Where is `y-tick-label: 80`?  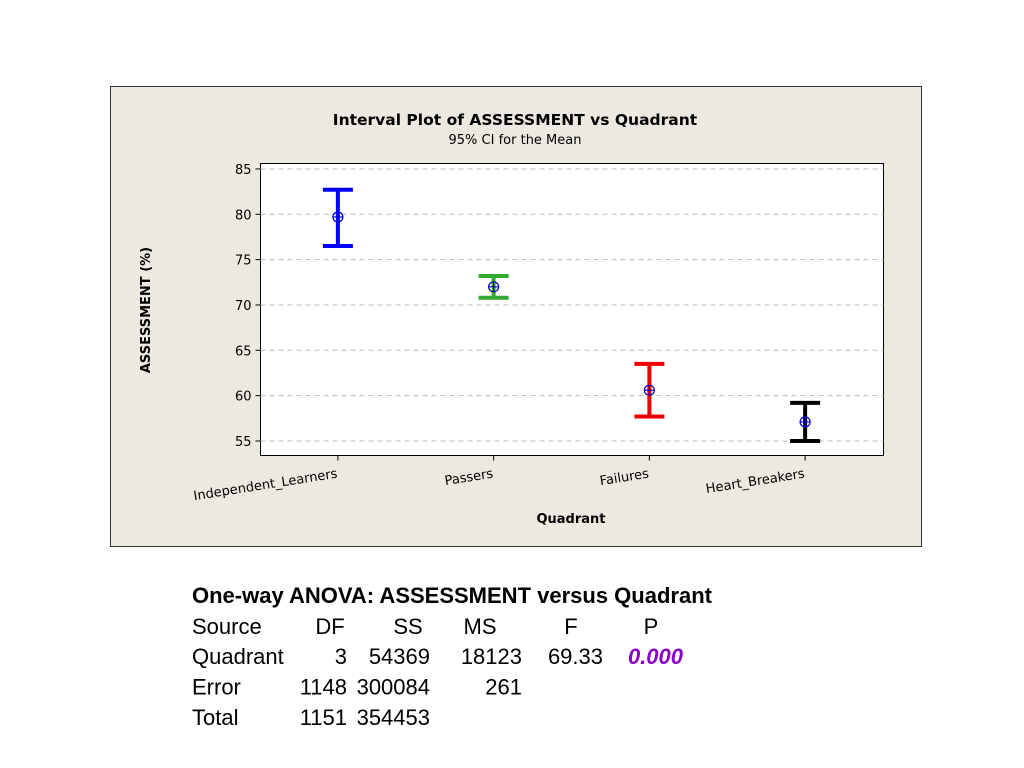
y-tick-label: 80 is located at coordinates (243, 215).